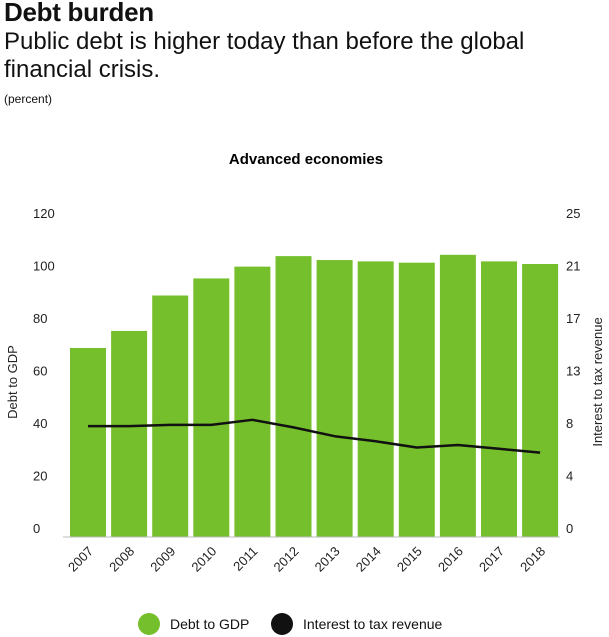  I want to click on x-tick-label: 2015, so click(409, 559).